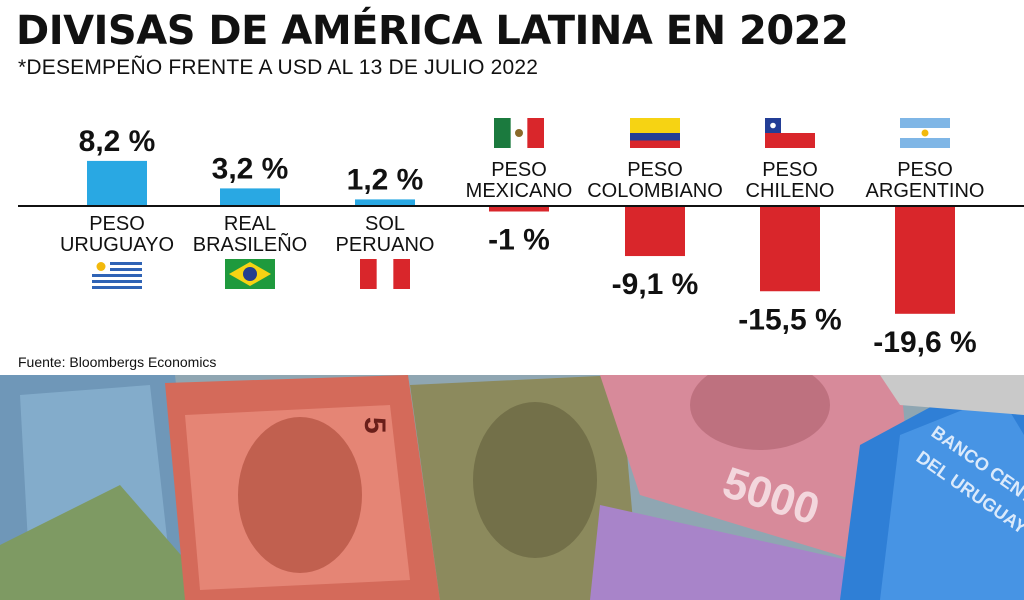  Describe the element at coordinates (925, 180) in the screenshot. I see `category-label-6: PESO ARGENTINO` at that location.